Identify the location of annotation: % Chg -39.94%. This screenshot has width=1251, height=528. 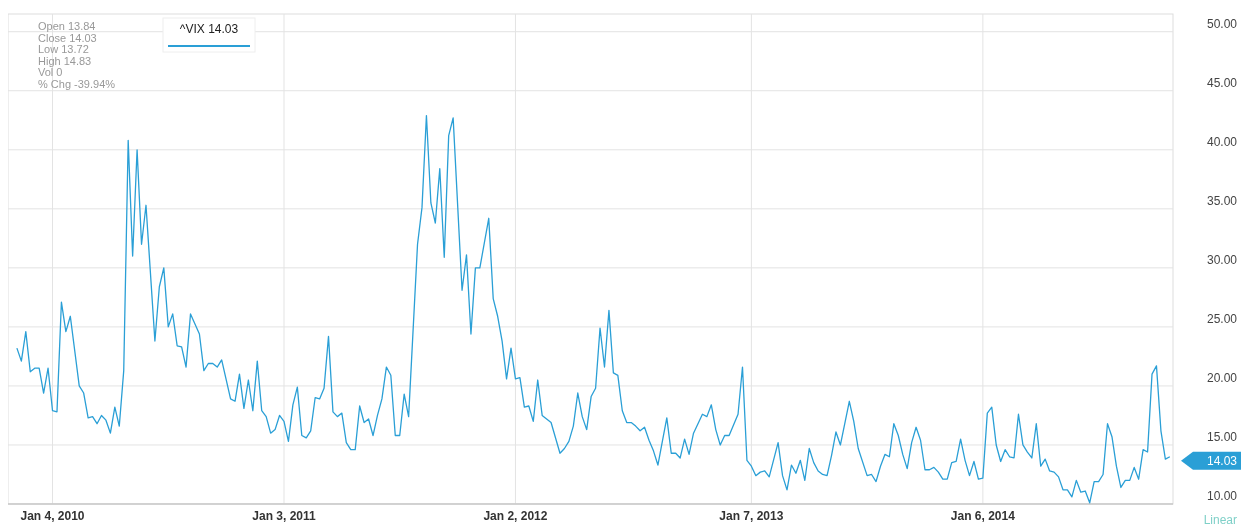
(77, 83).